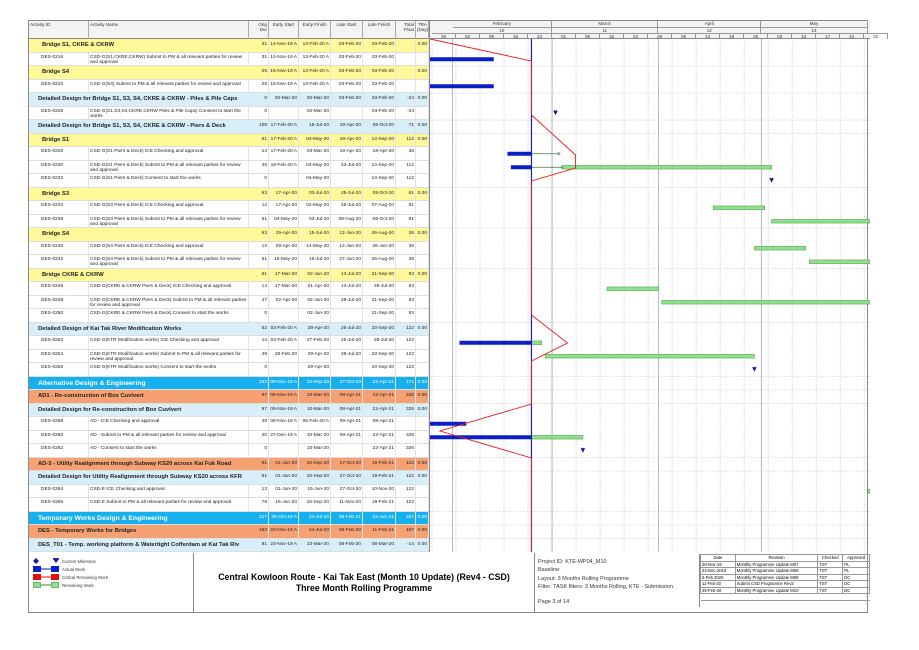 Image resolution: width=919 pixels, height=650 pixels. I want to click on cell-ls: 18-Apr-20, so click(347, 139).